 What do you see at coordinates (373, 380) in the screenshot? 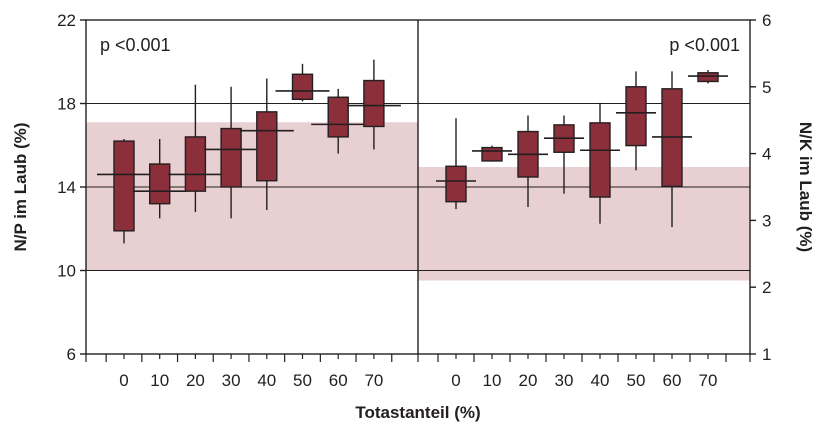
I see `x-tick-label-left: 70` at bounding box center [373, 380].